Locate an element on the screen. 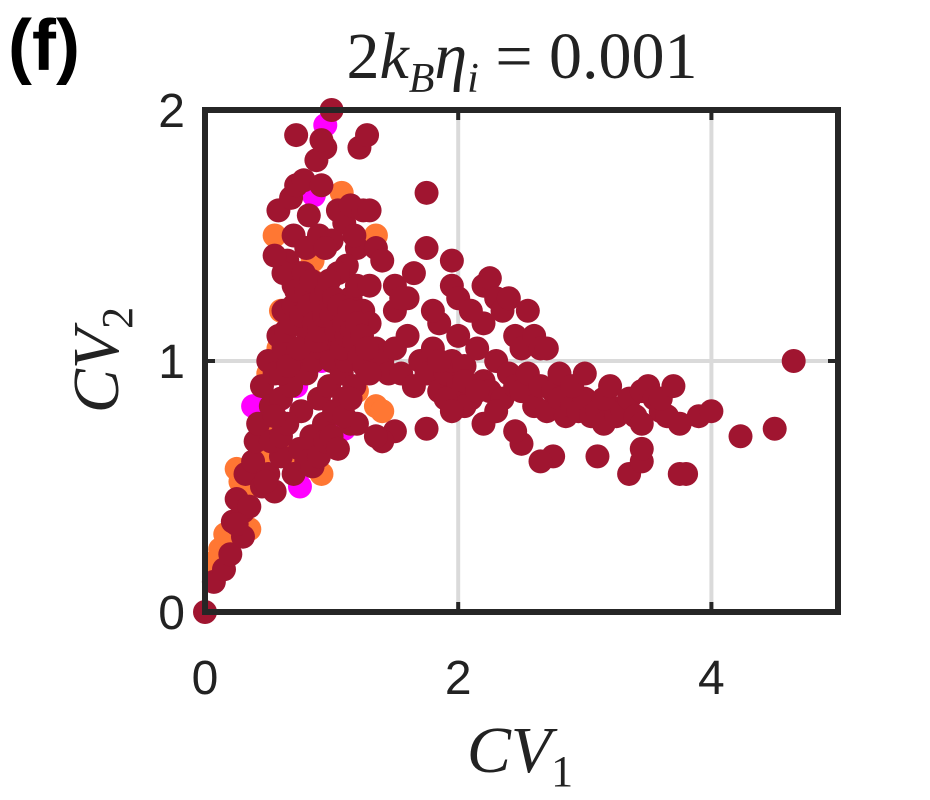 Image resolution: width=930 pixels, height=800 pixels. chart-title-eta-sub: i is located at coordinates (473, 79).